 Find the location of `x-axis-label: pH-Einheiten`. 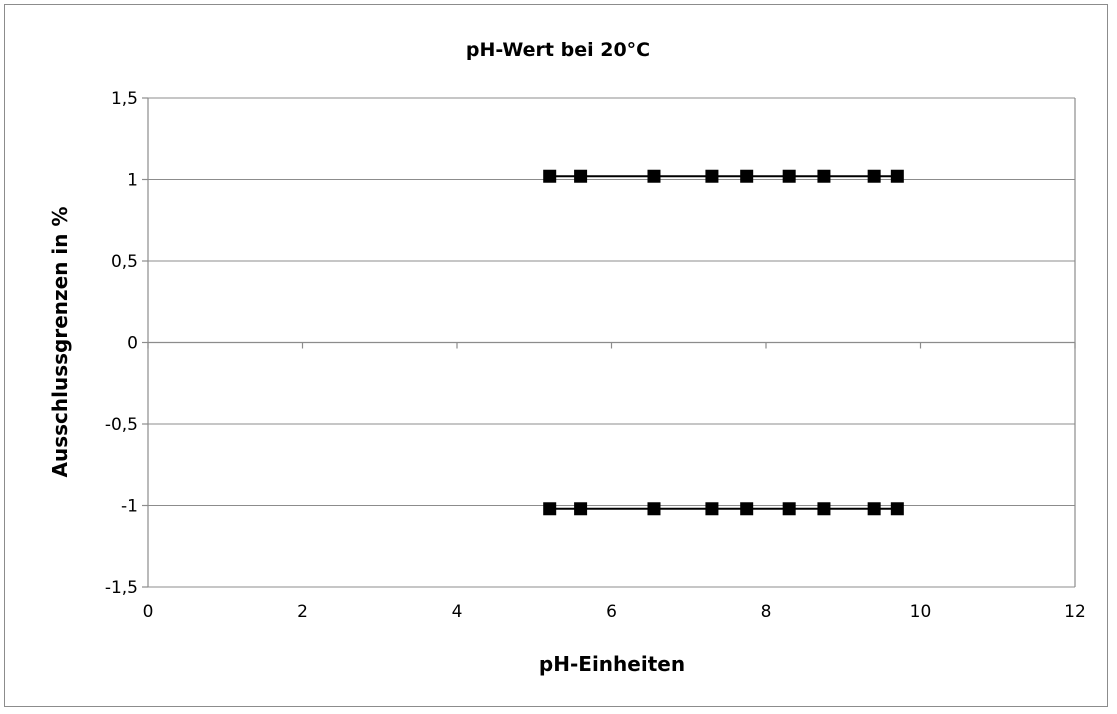

x-axis-label: pH-Einheiten is located at coordinates (612, 664).